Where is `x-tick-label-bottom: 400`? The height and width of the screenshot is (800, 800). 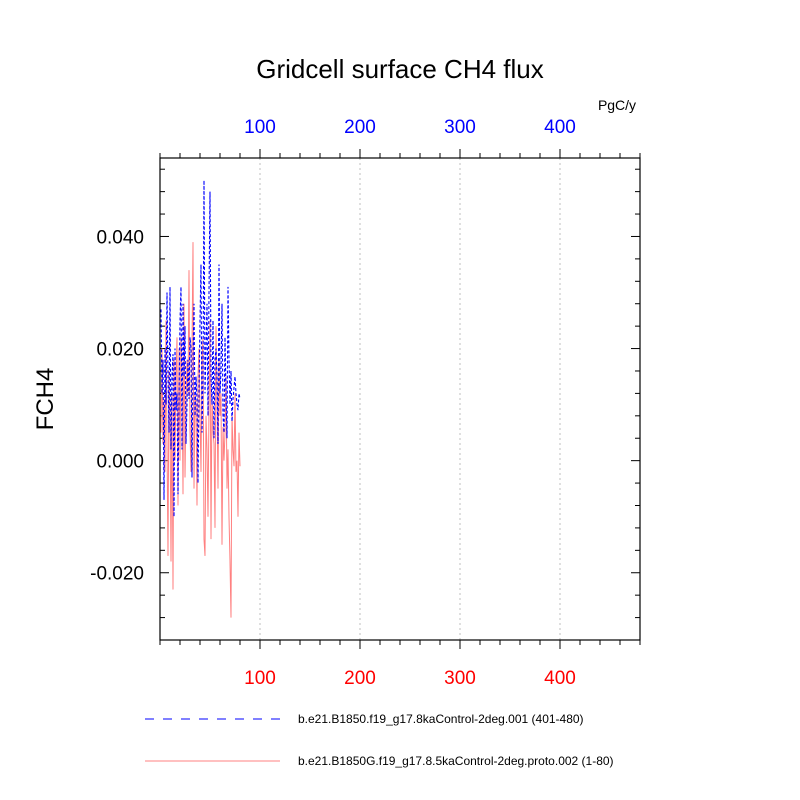 x-tick-label-bottom: 400 is located at coordinates (560, 678).